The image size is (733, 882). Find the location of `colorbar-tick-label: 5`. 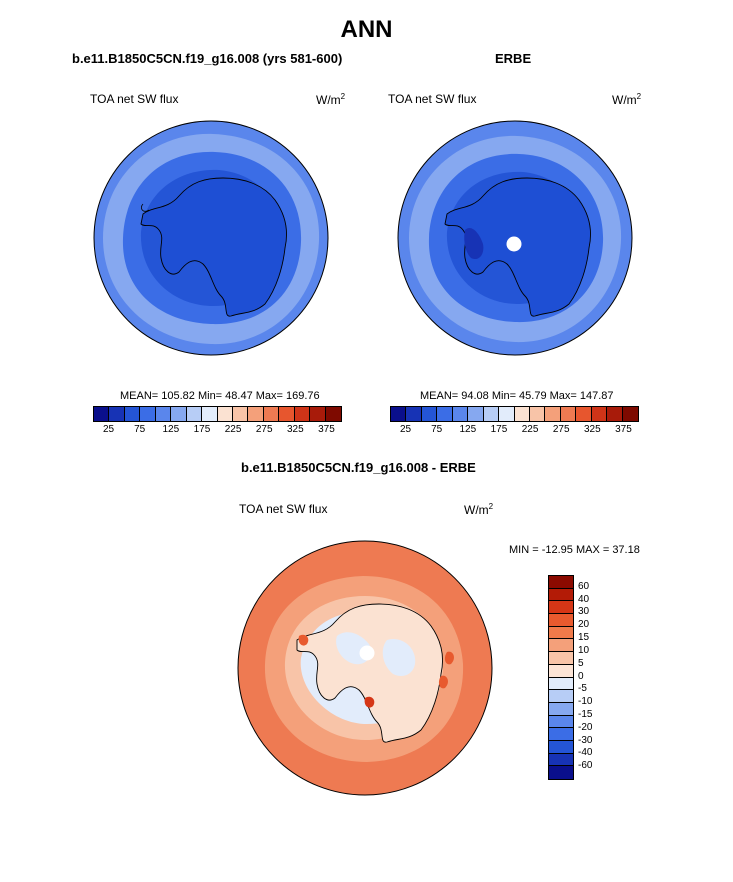

colorbar-tick-label: 5 is located at coordinates (581, 663).